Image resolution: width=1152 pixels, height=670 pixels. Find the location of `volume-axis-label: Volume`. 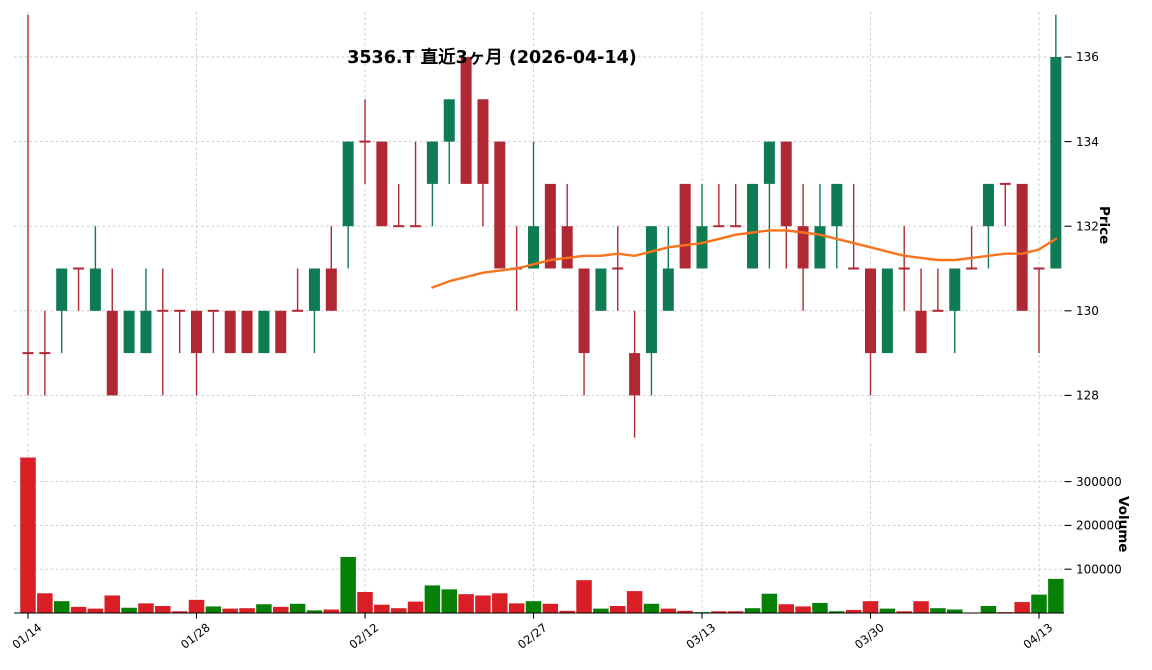

volume-axis-label: Volume is located at coordinates (1123, 524).